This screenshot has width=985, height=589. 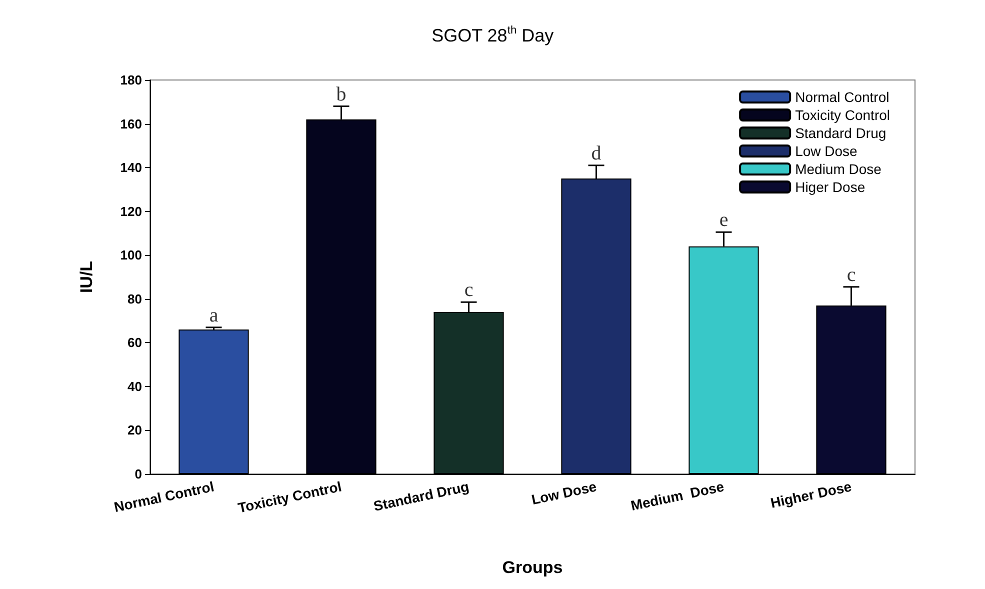 What do you see at coordinates (838, 169) in the screenshot?
I see `legend-label: Medium Dose` at bounding box center [838, 169].